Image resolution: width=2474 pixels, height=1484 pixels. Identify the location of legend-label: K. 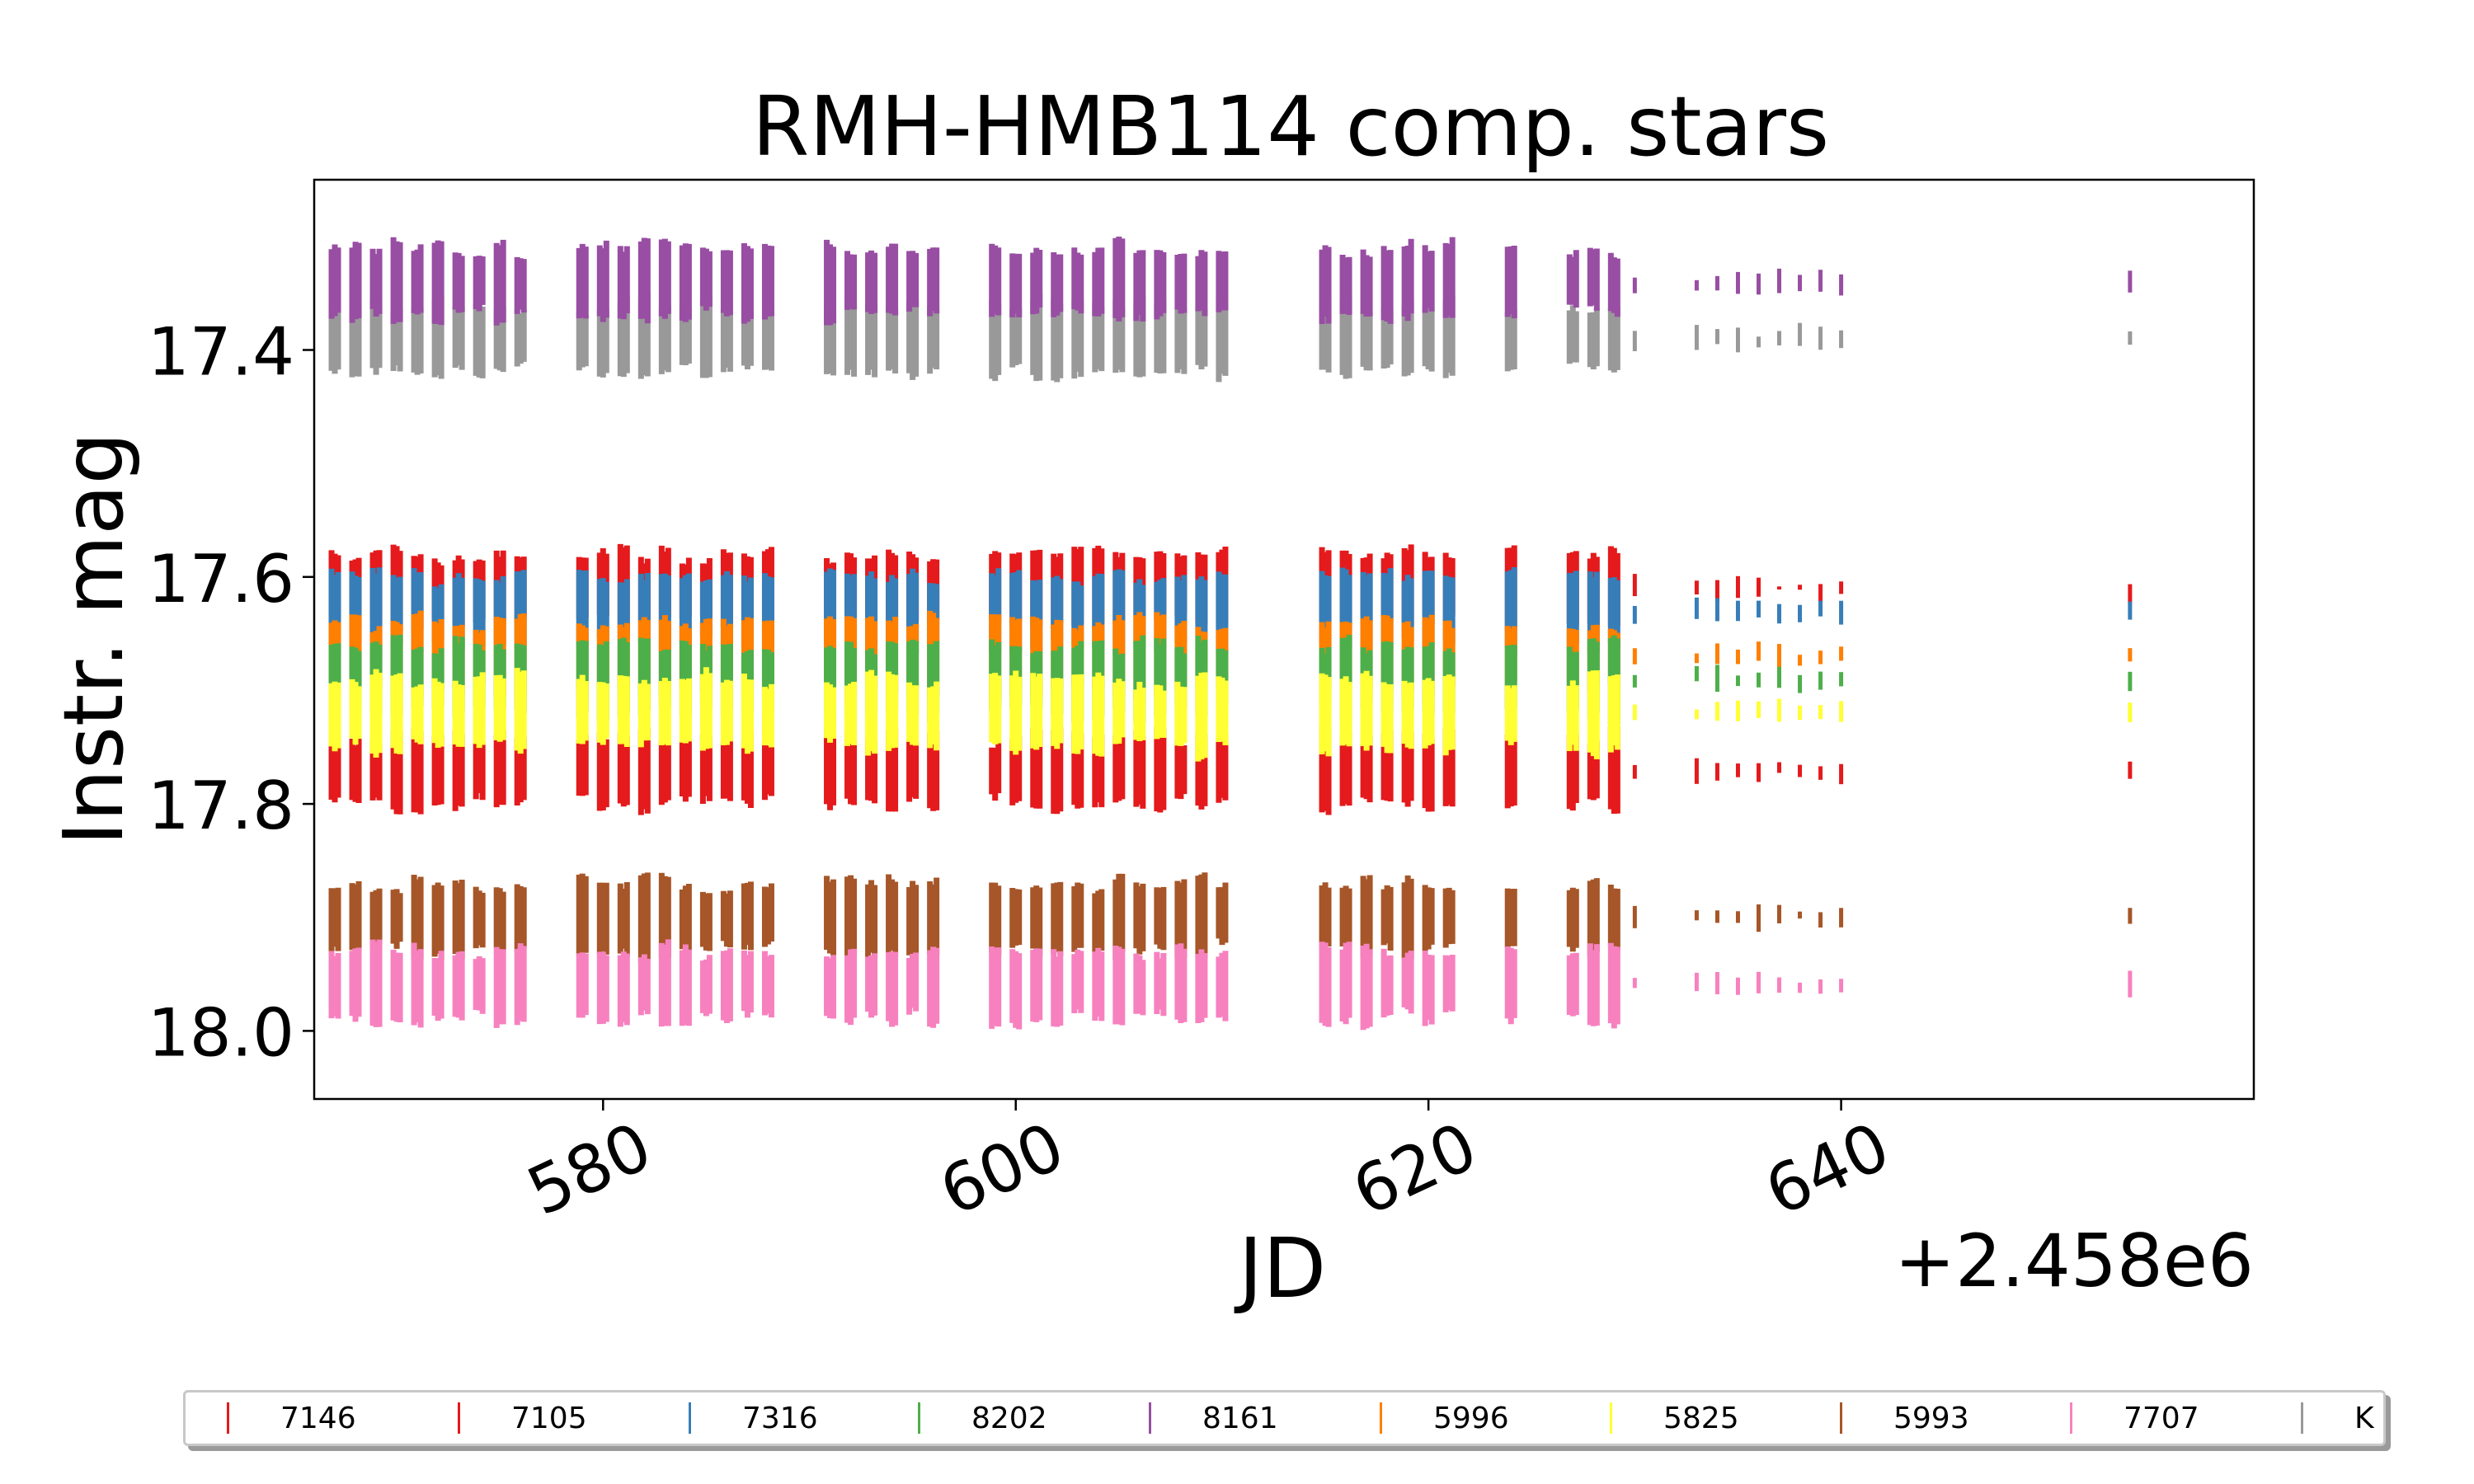
(2364, 1418).